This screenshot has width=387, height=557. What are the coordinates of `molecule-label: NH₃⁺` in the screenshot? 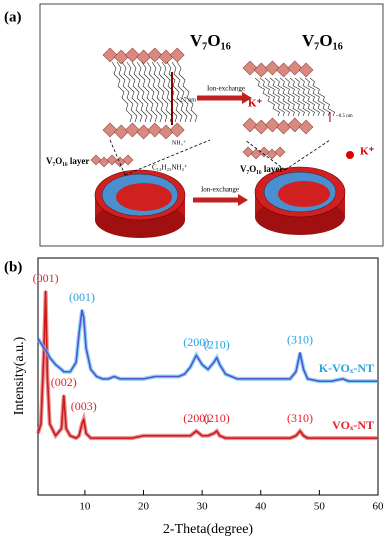 It's located at (179, 142).